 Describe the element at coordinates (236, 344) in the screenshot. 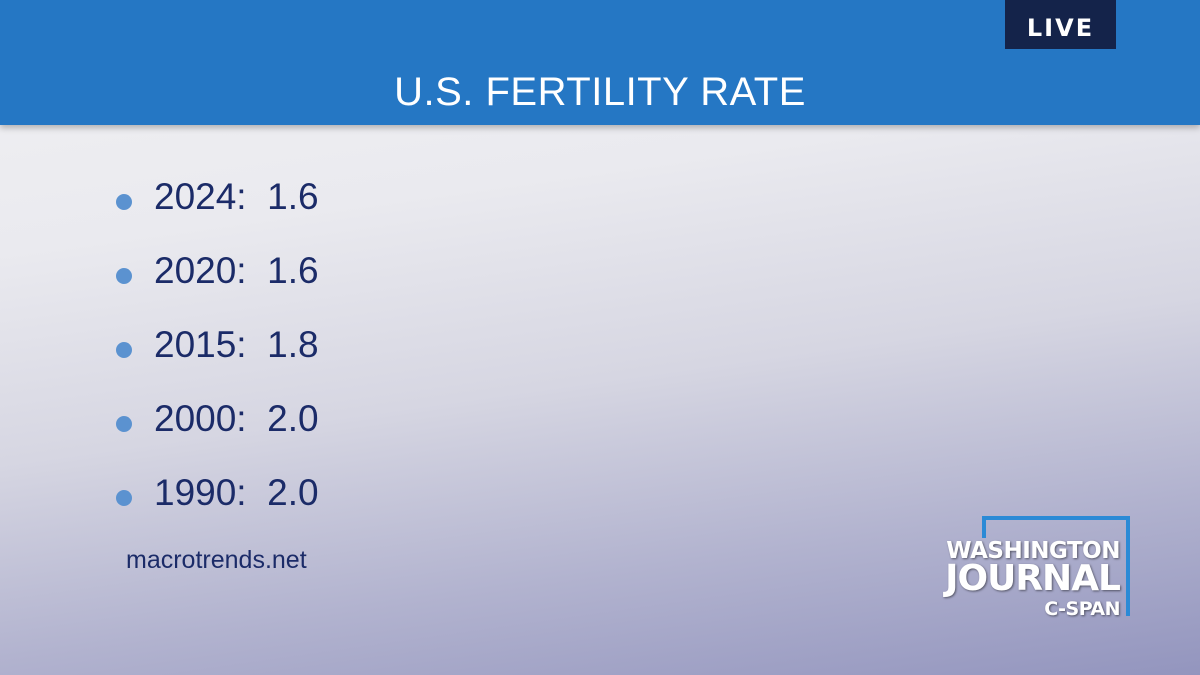

I see `stat-text: 2015: 1.8` at that location.